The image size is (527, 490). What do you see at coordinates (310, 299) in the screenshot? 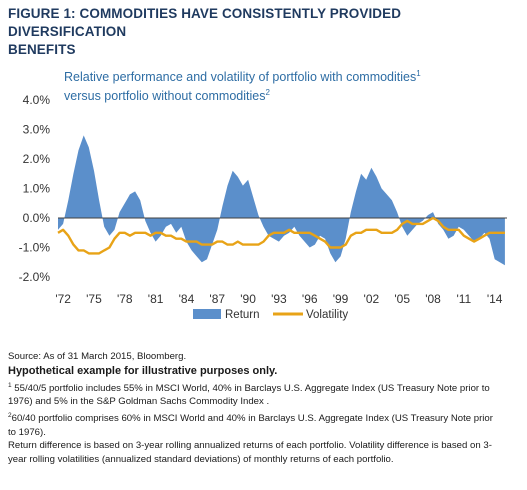
I see `x-tick-label: '96` at bounding box center [310, 299].